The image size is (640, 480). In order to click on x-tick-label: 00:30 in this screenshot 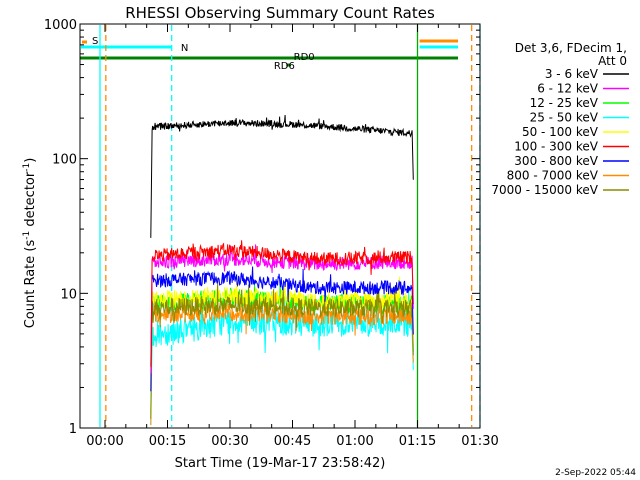, I will do `click(229, 441)`.